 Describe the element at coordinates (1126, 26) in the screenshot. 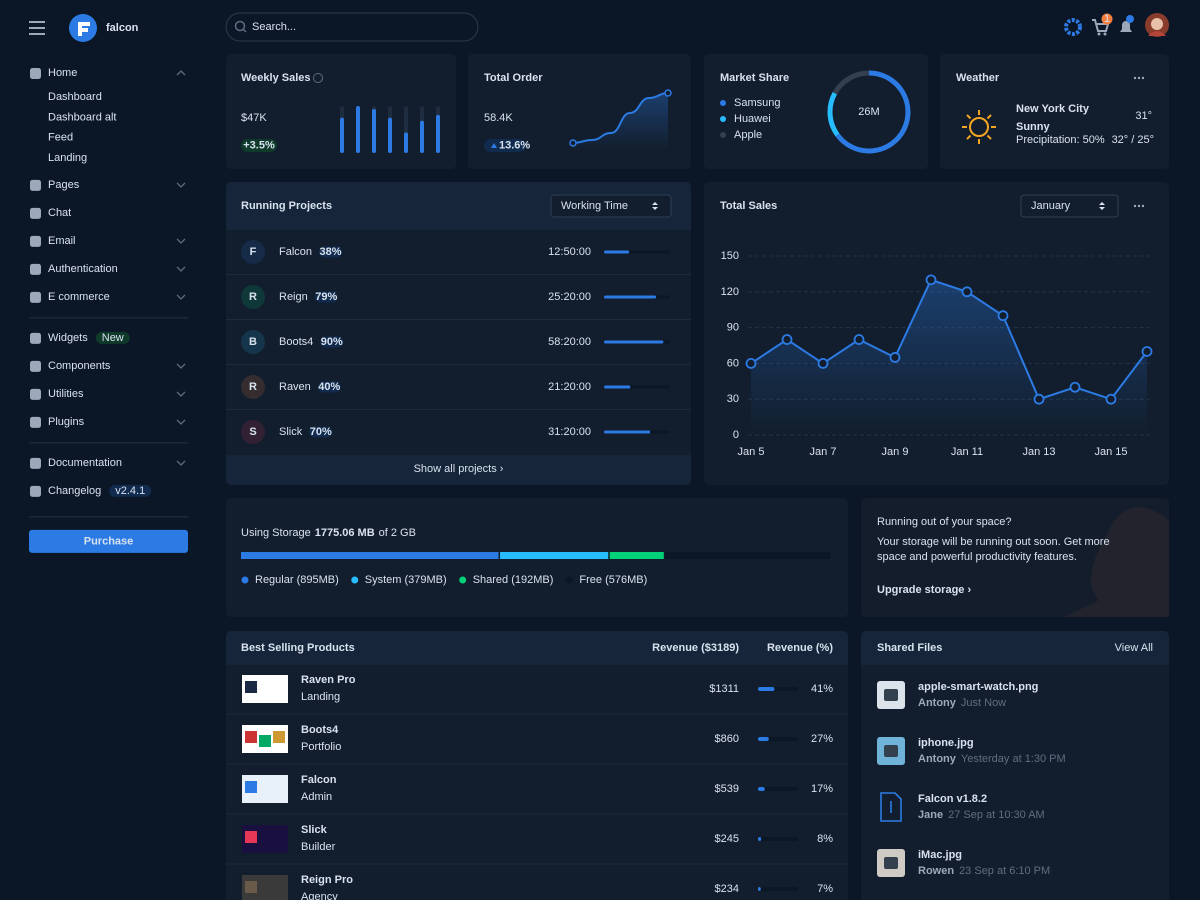

I see `notification-icon` at that location.